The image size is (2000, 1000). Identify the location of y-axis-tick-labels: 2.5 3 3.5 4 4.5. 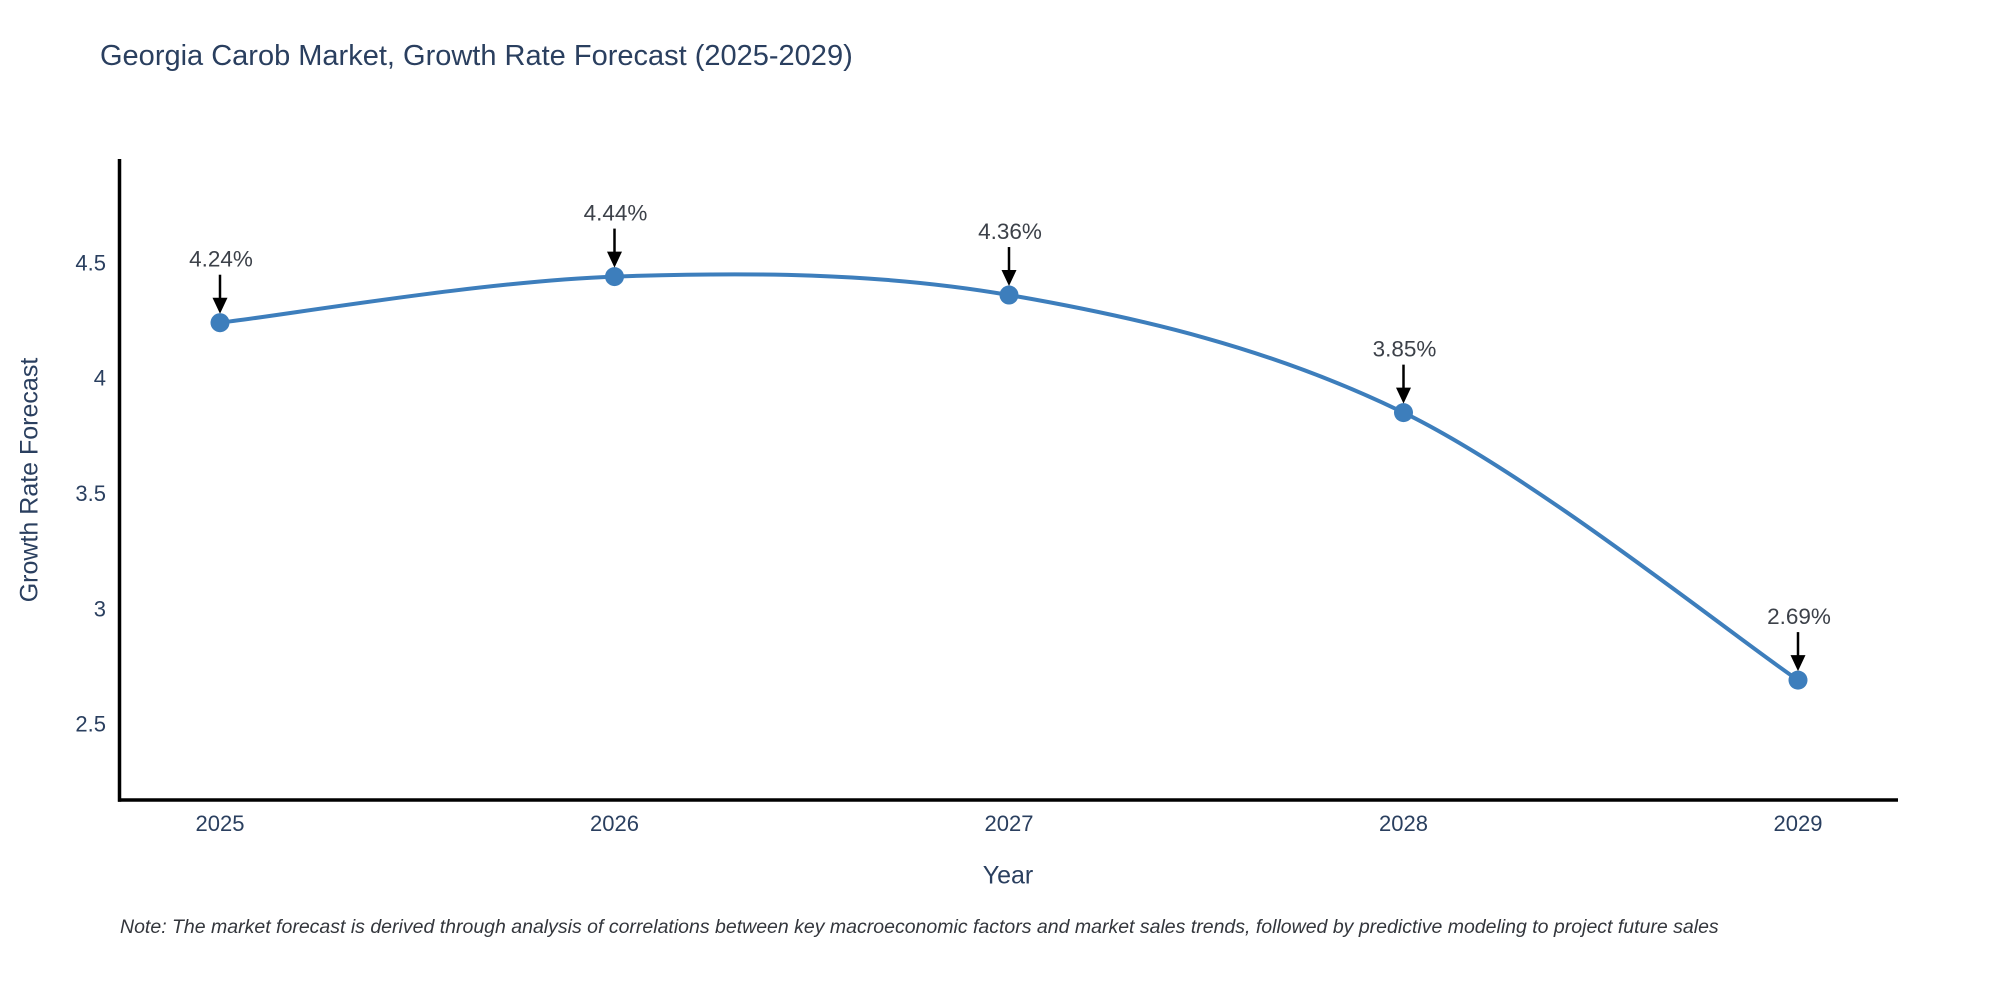
(90, 493).